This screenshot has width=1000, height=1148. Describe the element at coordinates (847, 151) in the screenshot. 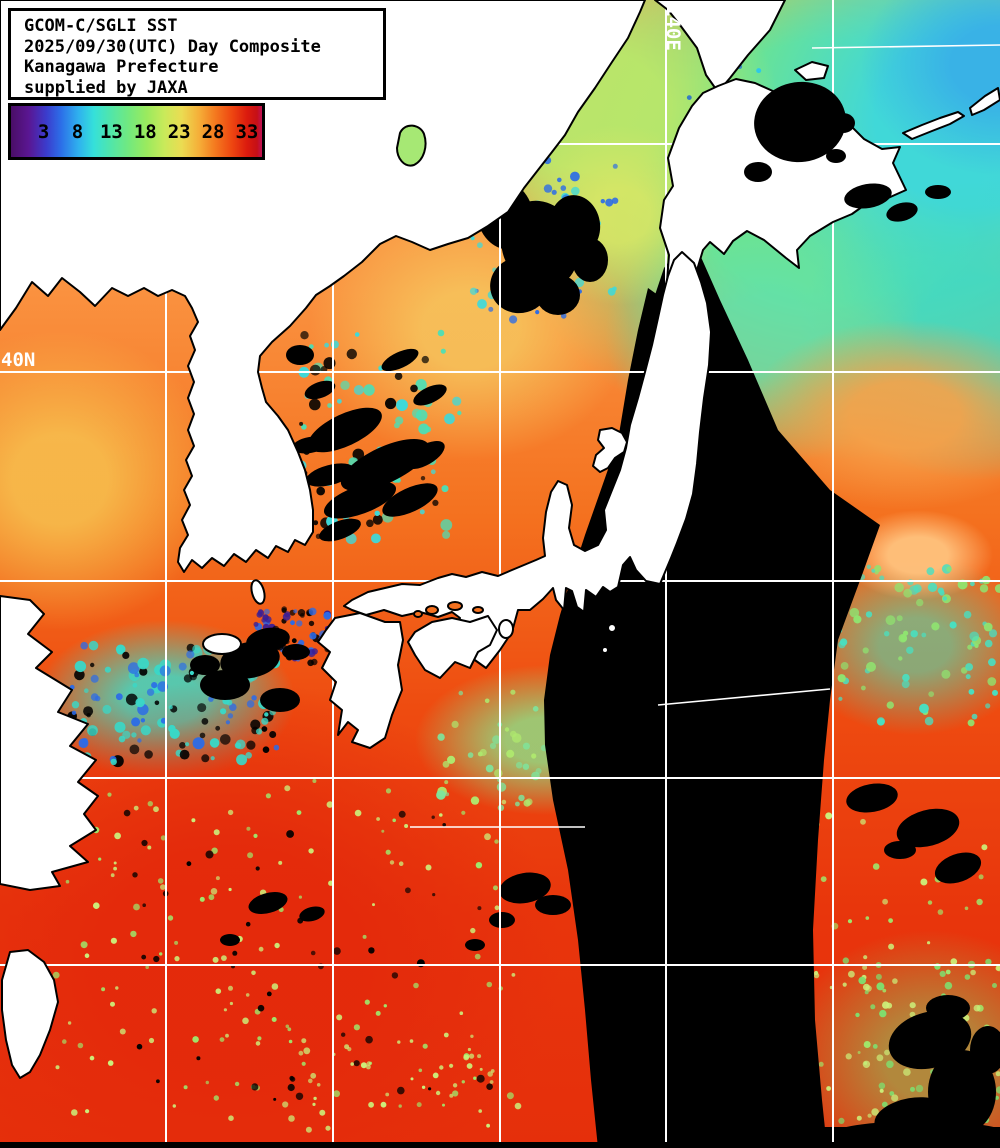

I see `no-data-over-land` at that location.